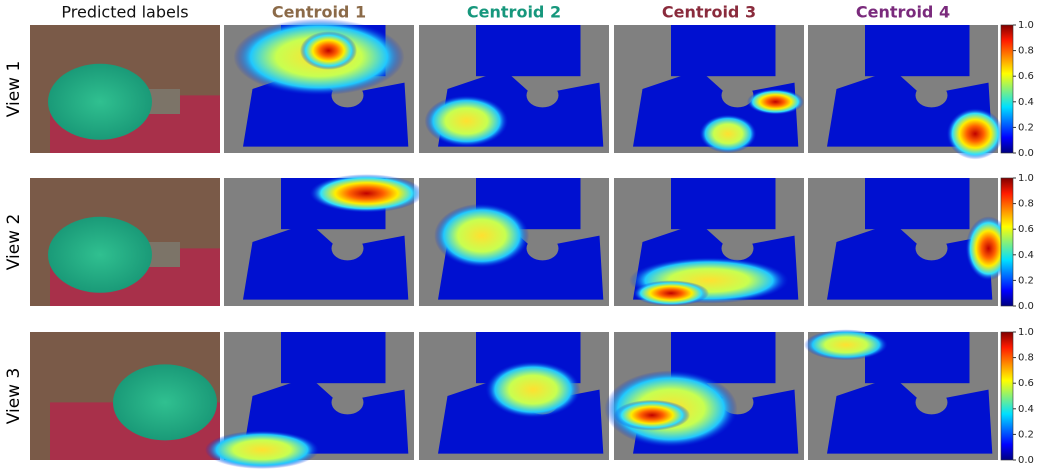  What do you see at coordinates (14, 396) in the screenshot?
I see `row-label: View 3` at bounding box center [14, 396].